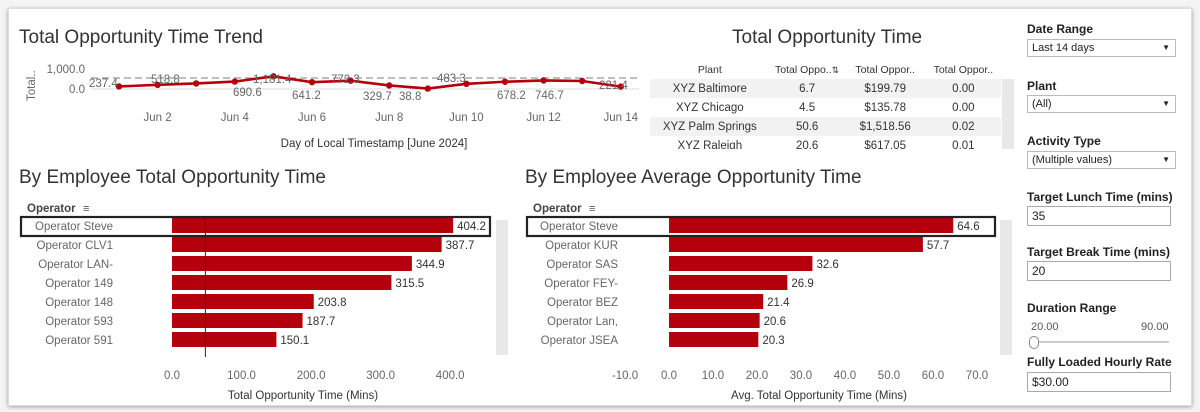 The image size is (1200, 412). I want to click on emp-avg-operator-header: Operator, so click(557, 209).